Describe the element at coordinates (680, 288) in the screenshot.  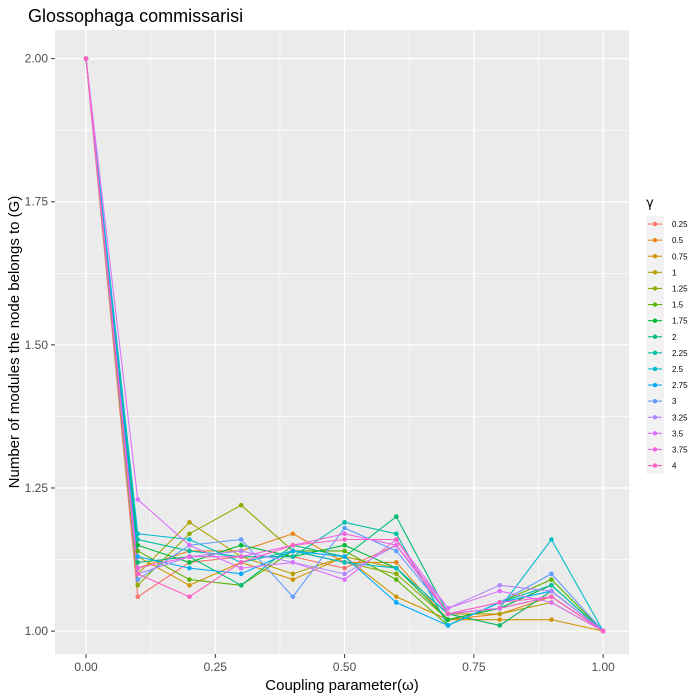
I see `legend-label: 1.25` at that location.